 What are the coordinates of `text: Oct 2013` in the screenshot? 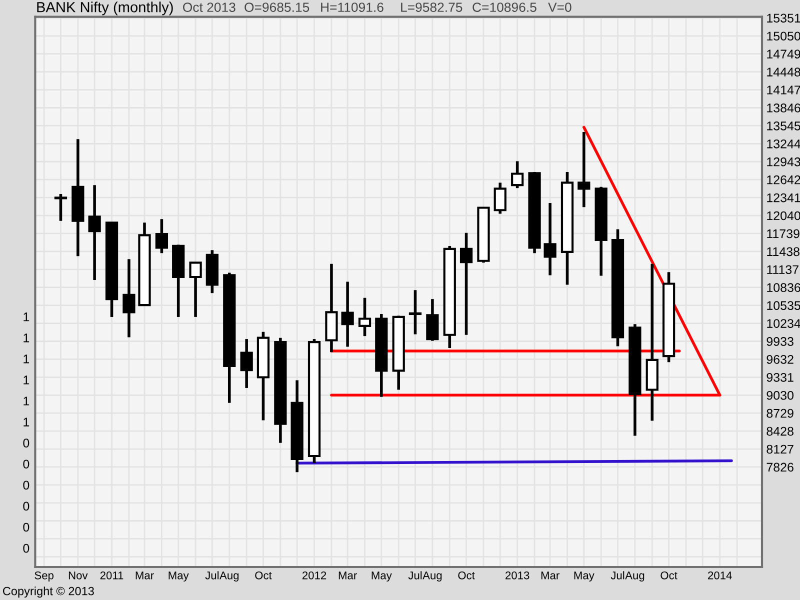 It's located at (209, 7).